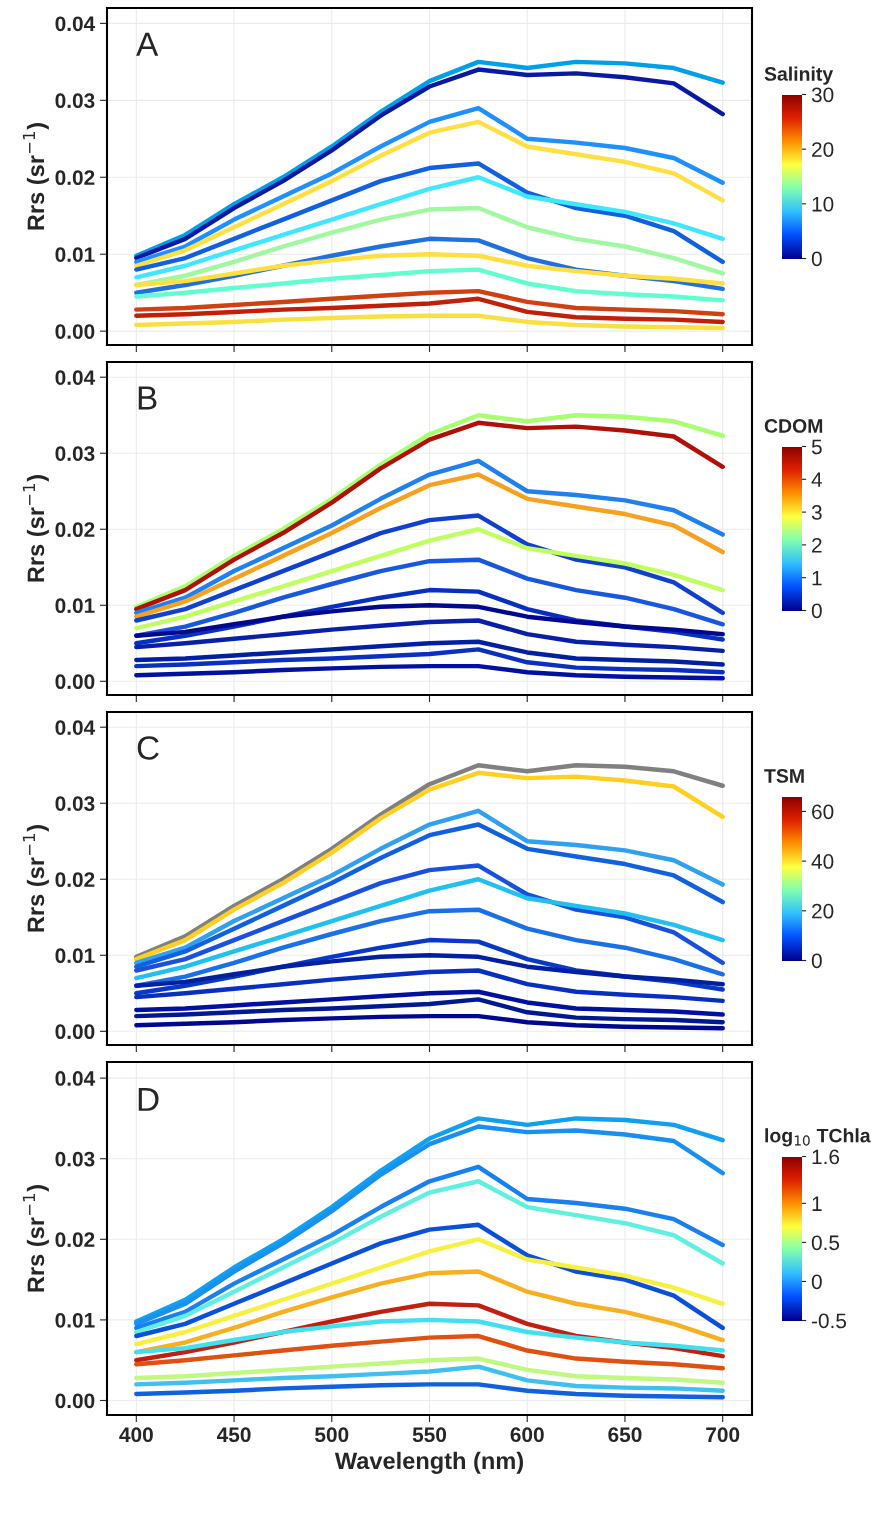 The width and height of the screenshot is (894, 1537). Describe the element at coordinates (148, 748) in the screenshot. I see `annotation: C` at that location.